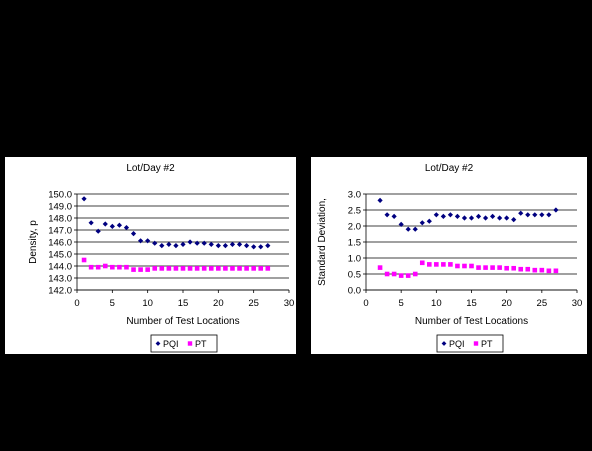  I want to click on chart-2-ytick-label-0: 0.0, so click(354, 291).